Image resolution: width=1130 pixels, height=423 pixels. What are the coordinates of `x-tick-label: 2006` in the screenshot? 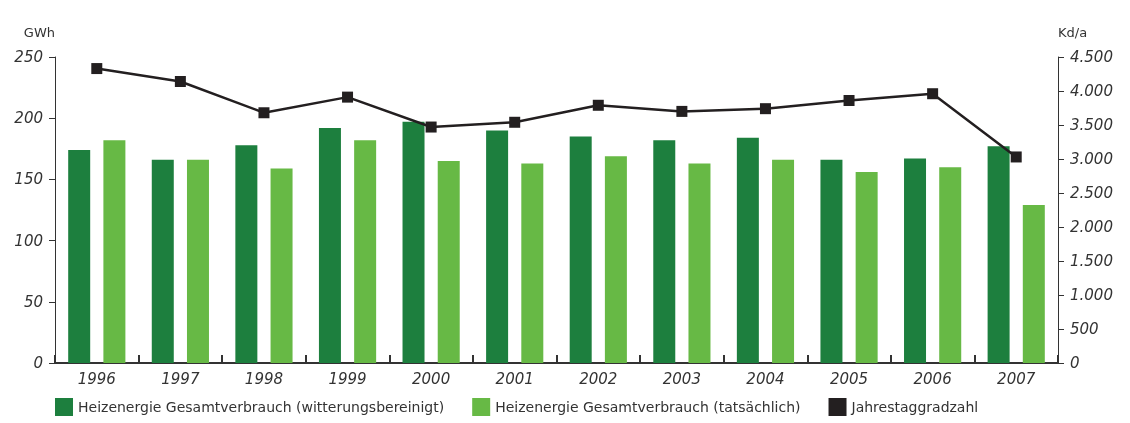 It's located at (932, 378).